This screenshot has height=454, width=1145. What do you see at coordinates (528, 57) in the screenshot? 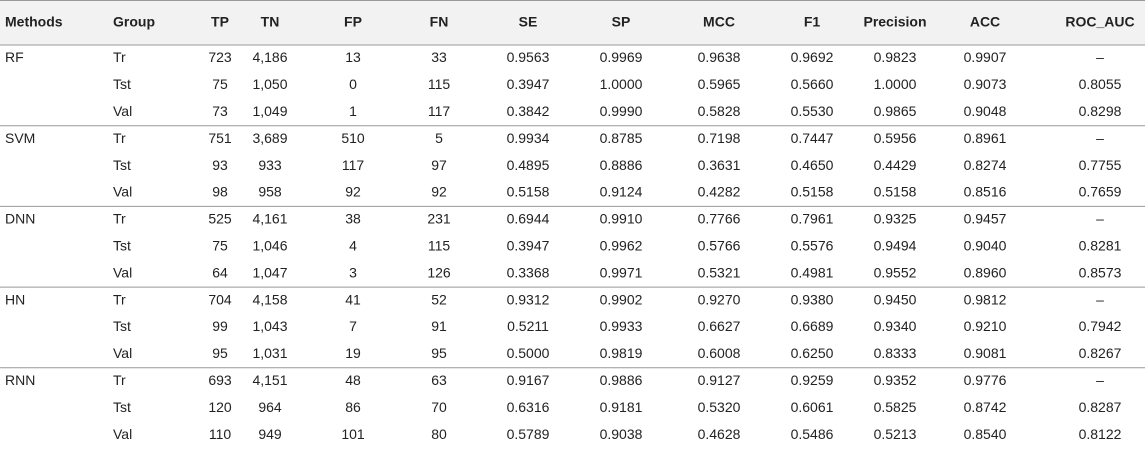
I see `value-cell: 0.9563` at bounding box center [528, 57].